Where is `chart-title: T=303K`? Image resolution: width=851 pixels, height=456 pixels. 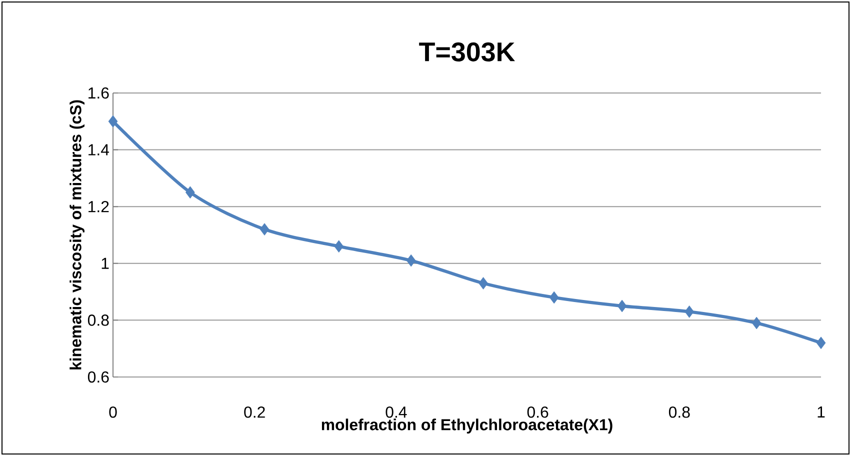 chart-title: T=303K is located at coordinates (467, 52).